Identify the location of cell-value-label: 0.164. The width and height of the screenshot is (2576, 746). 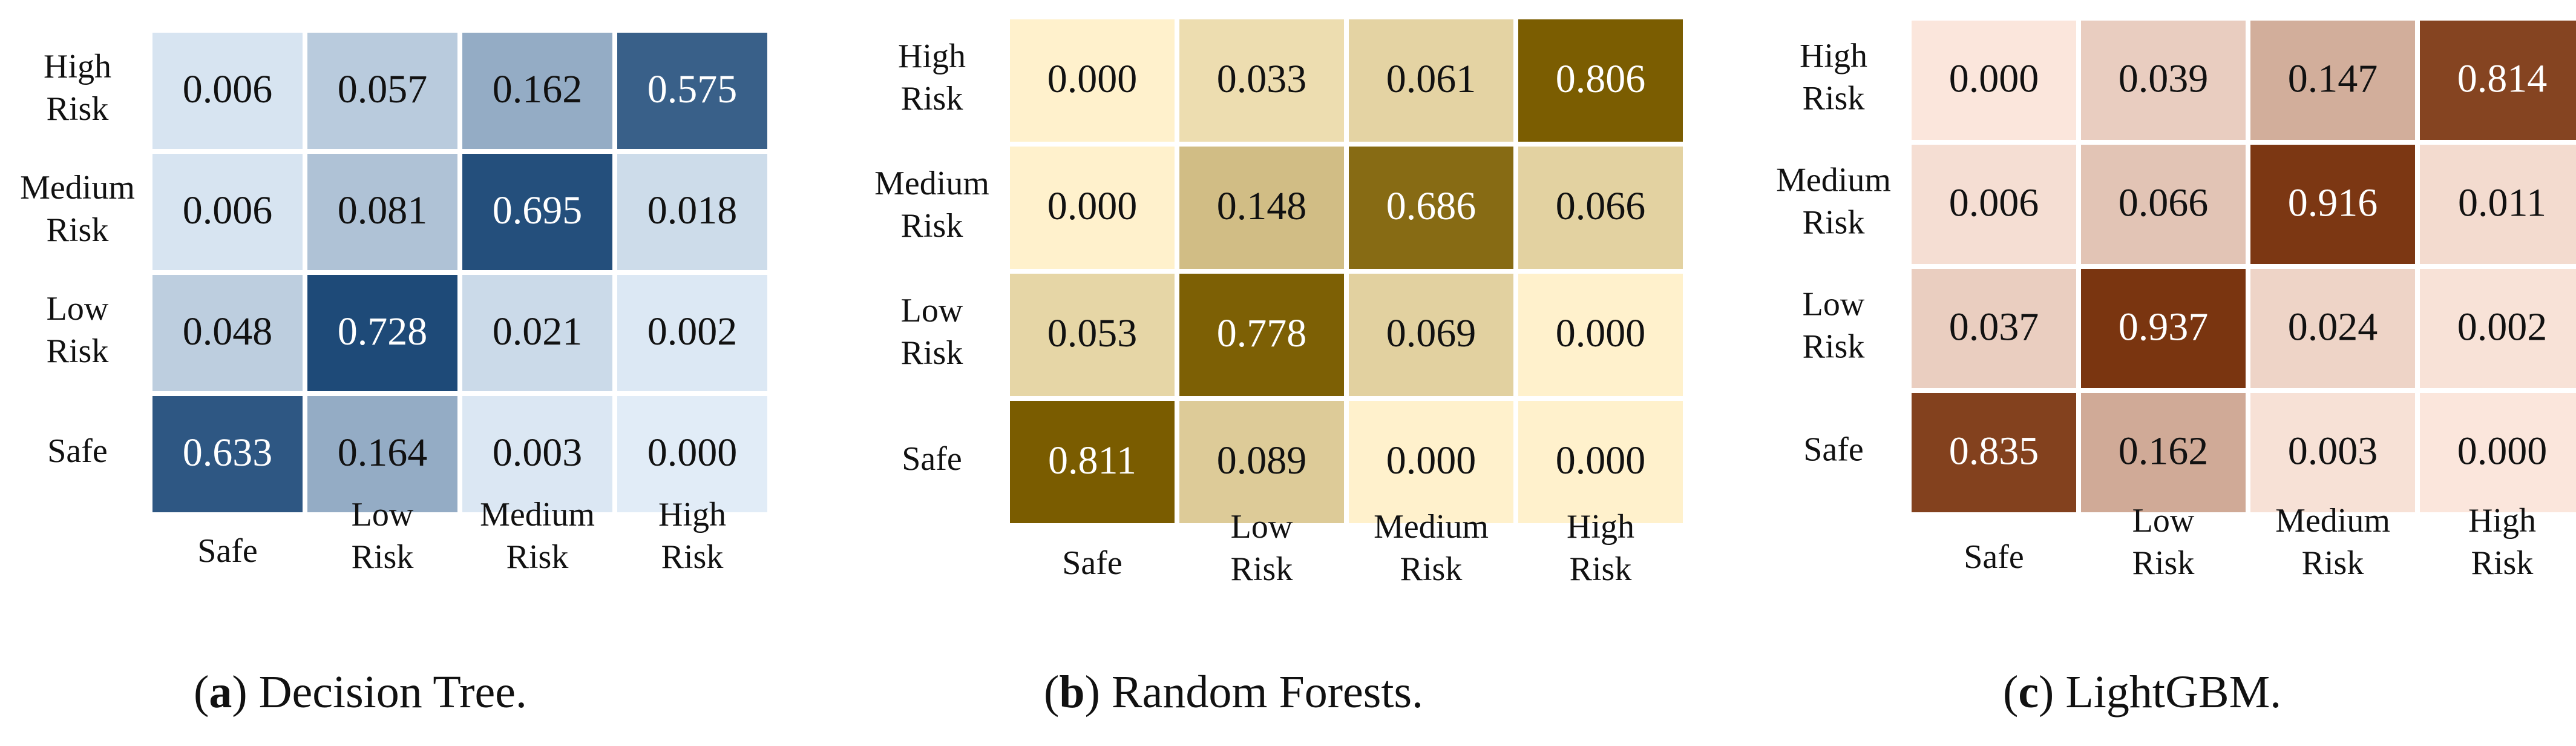
(383, 453).